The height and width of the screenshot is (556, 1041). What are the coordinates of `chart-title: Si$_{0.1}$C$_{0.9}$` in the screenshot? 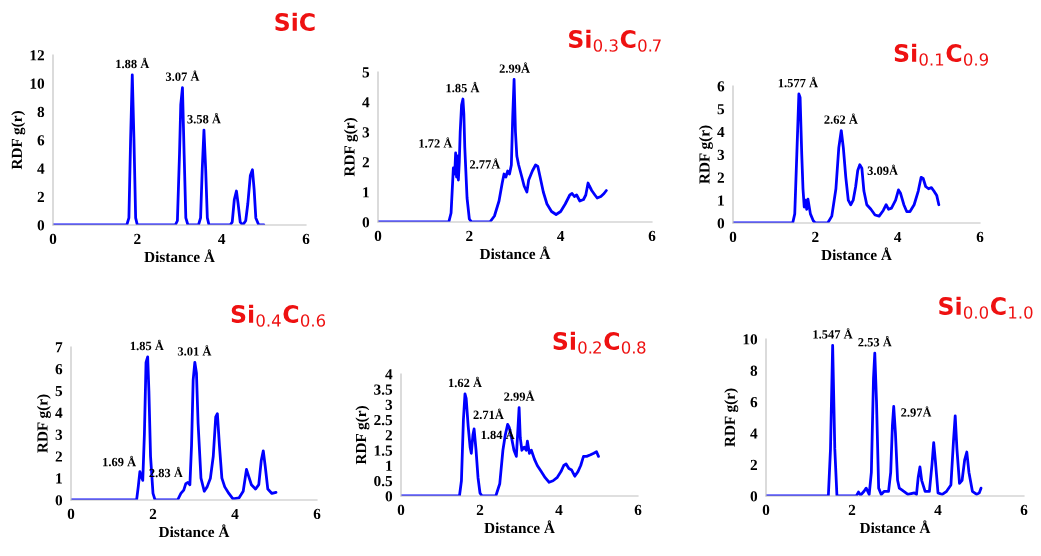 It's located at (941, 54).